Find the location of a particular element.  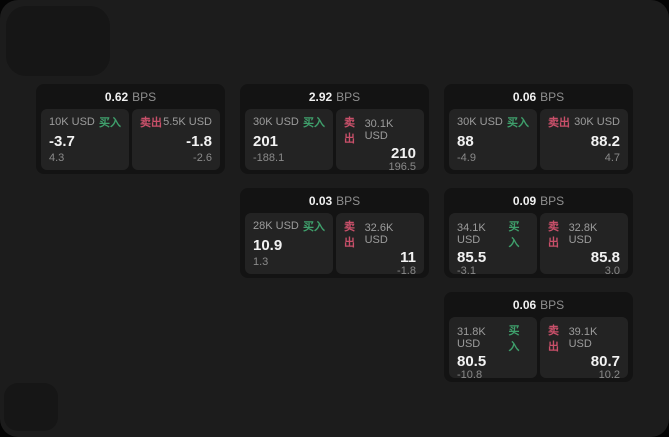

corner-shade-top-left is located at coordinates (58, 41).